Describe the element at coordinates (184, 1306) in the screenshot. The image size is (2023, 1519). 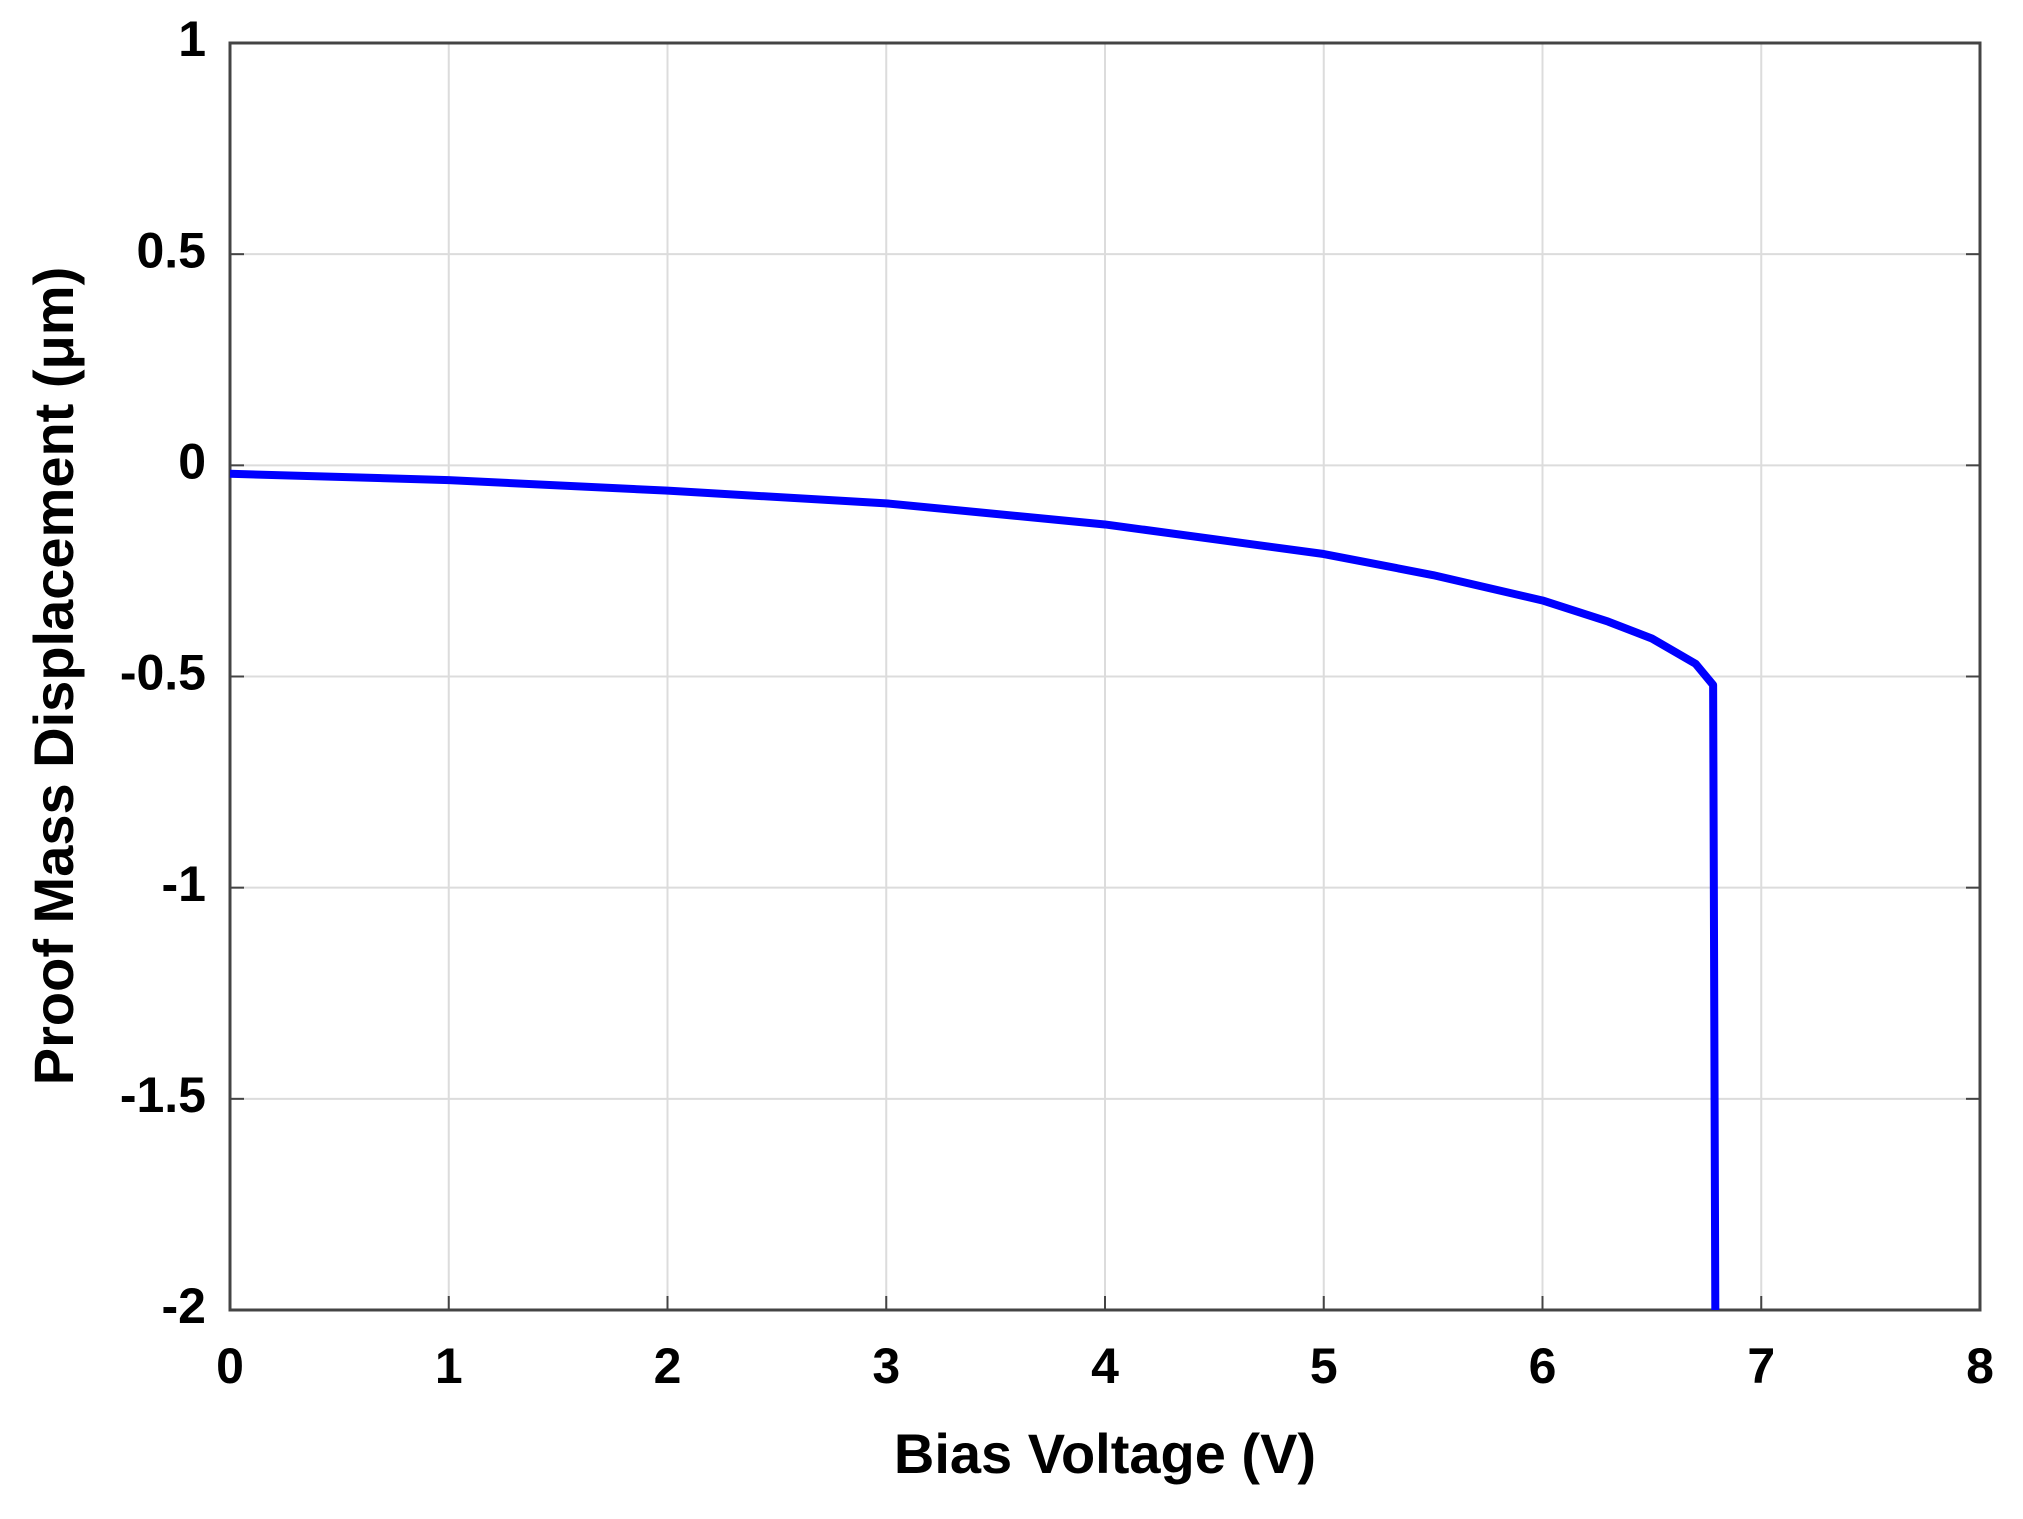
I see `y-tick-label: -2` at that location.